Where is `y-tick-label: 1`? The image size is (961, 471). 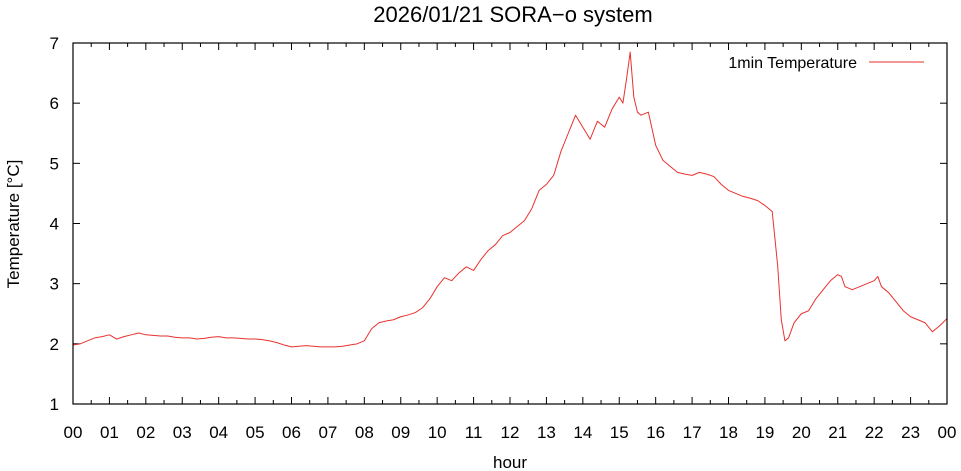 y-tick-label: 1 is located at coordinates (54, 404).